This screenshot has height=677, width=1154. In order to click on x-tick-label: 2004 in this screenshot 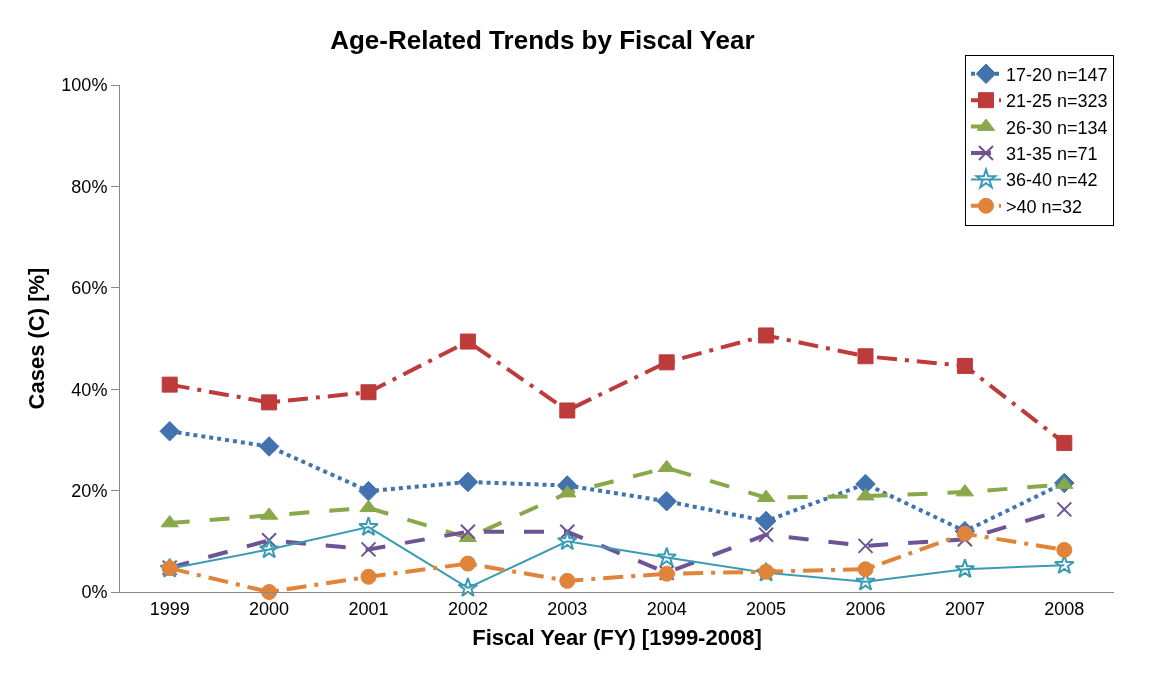, I will do `click(666, 608)`.